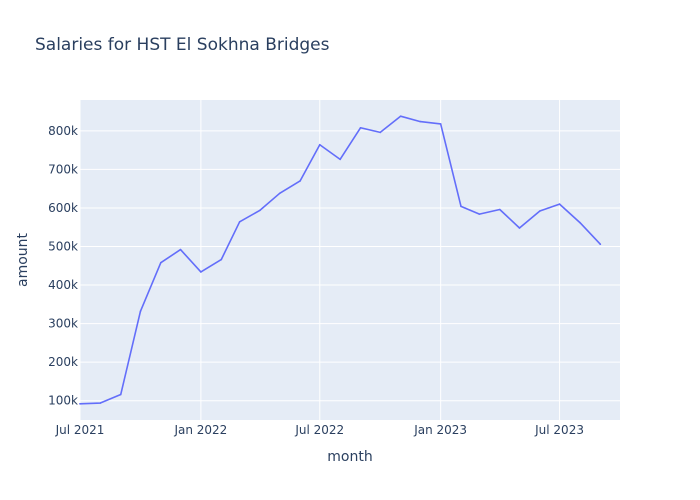  Describe the element at coordinates (63, 266) in the screenshot. I see `y-tick-labels: 100k 200k 300k 400k 500k 600k 700k 800k` at that location.